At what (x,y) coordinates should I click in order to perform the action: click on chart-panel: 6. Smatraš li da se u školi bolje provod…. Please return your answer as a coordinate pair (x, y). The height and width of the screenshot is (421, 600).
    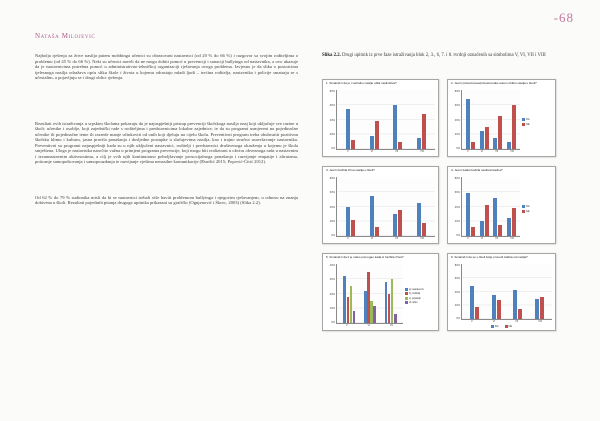
    Looking at the image, I should click on (501, 292).